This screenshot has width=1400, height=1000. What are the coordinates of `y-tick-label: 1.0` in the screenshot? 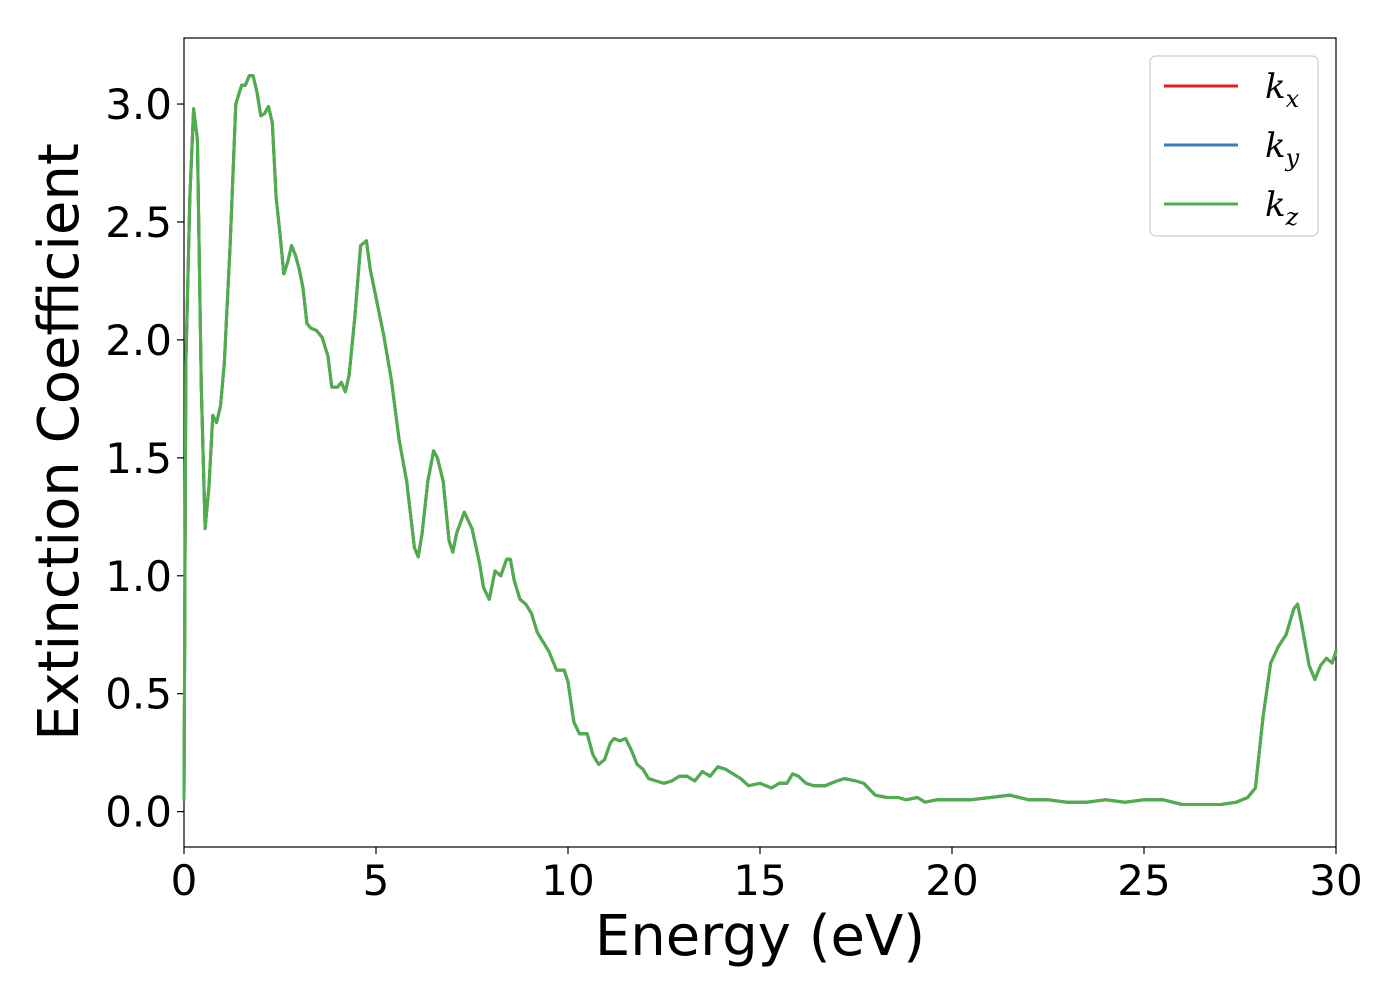 It's located at (138, 576).